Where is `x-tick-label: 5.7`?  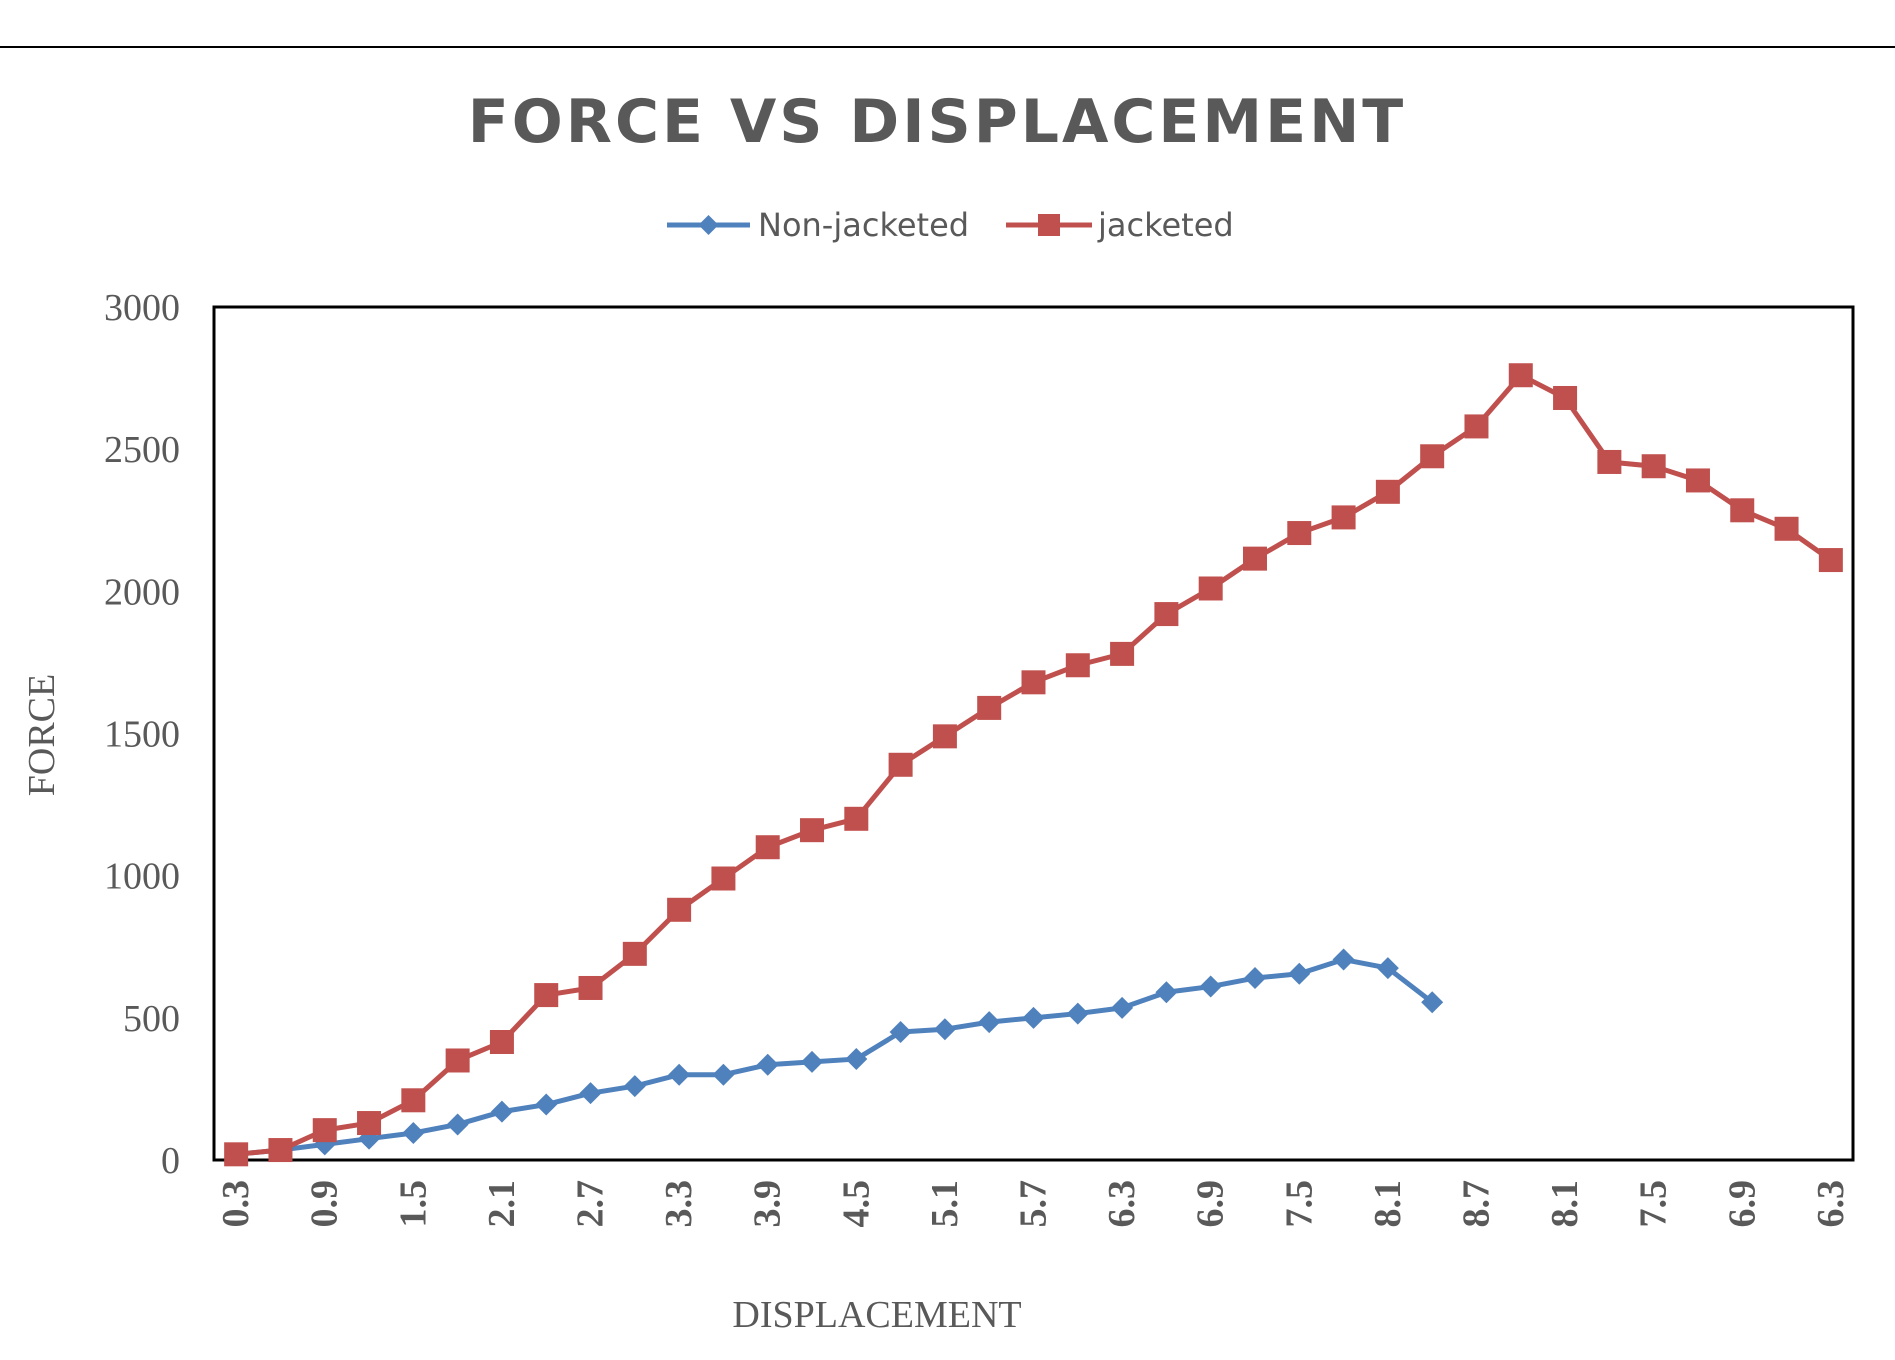 x-tick-label: 5.7 is located at coordinates (1034, 1204).